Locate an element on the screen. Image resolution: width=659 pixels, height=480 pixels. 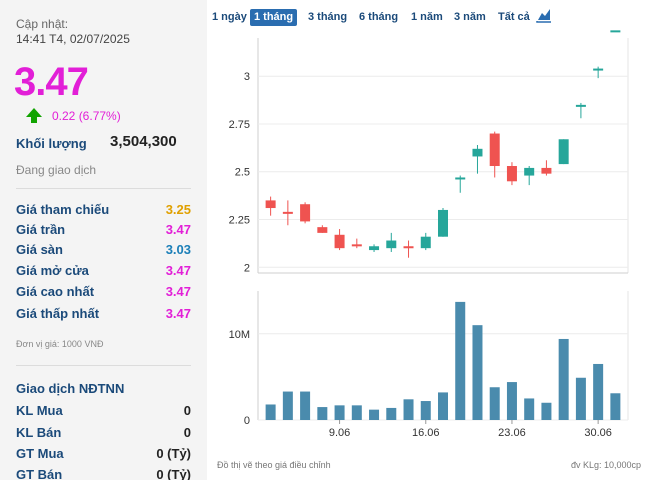
volume-label: Khối lượng is located at coordinates (51, 143).